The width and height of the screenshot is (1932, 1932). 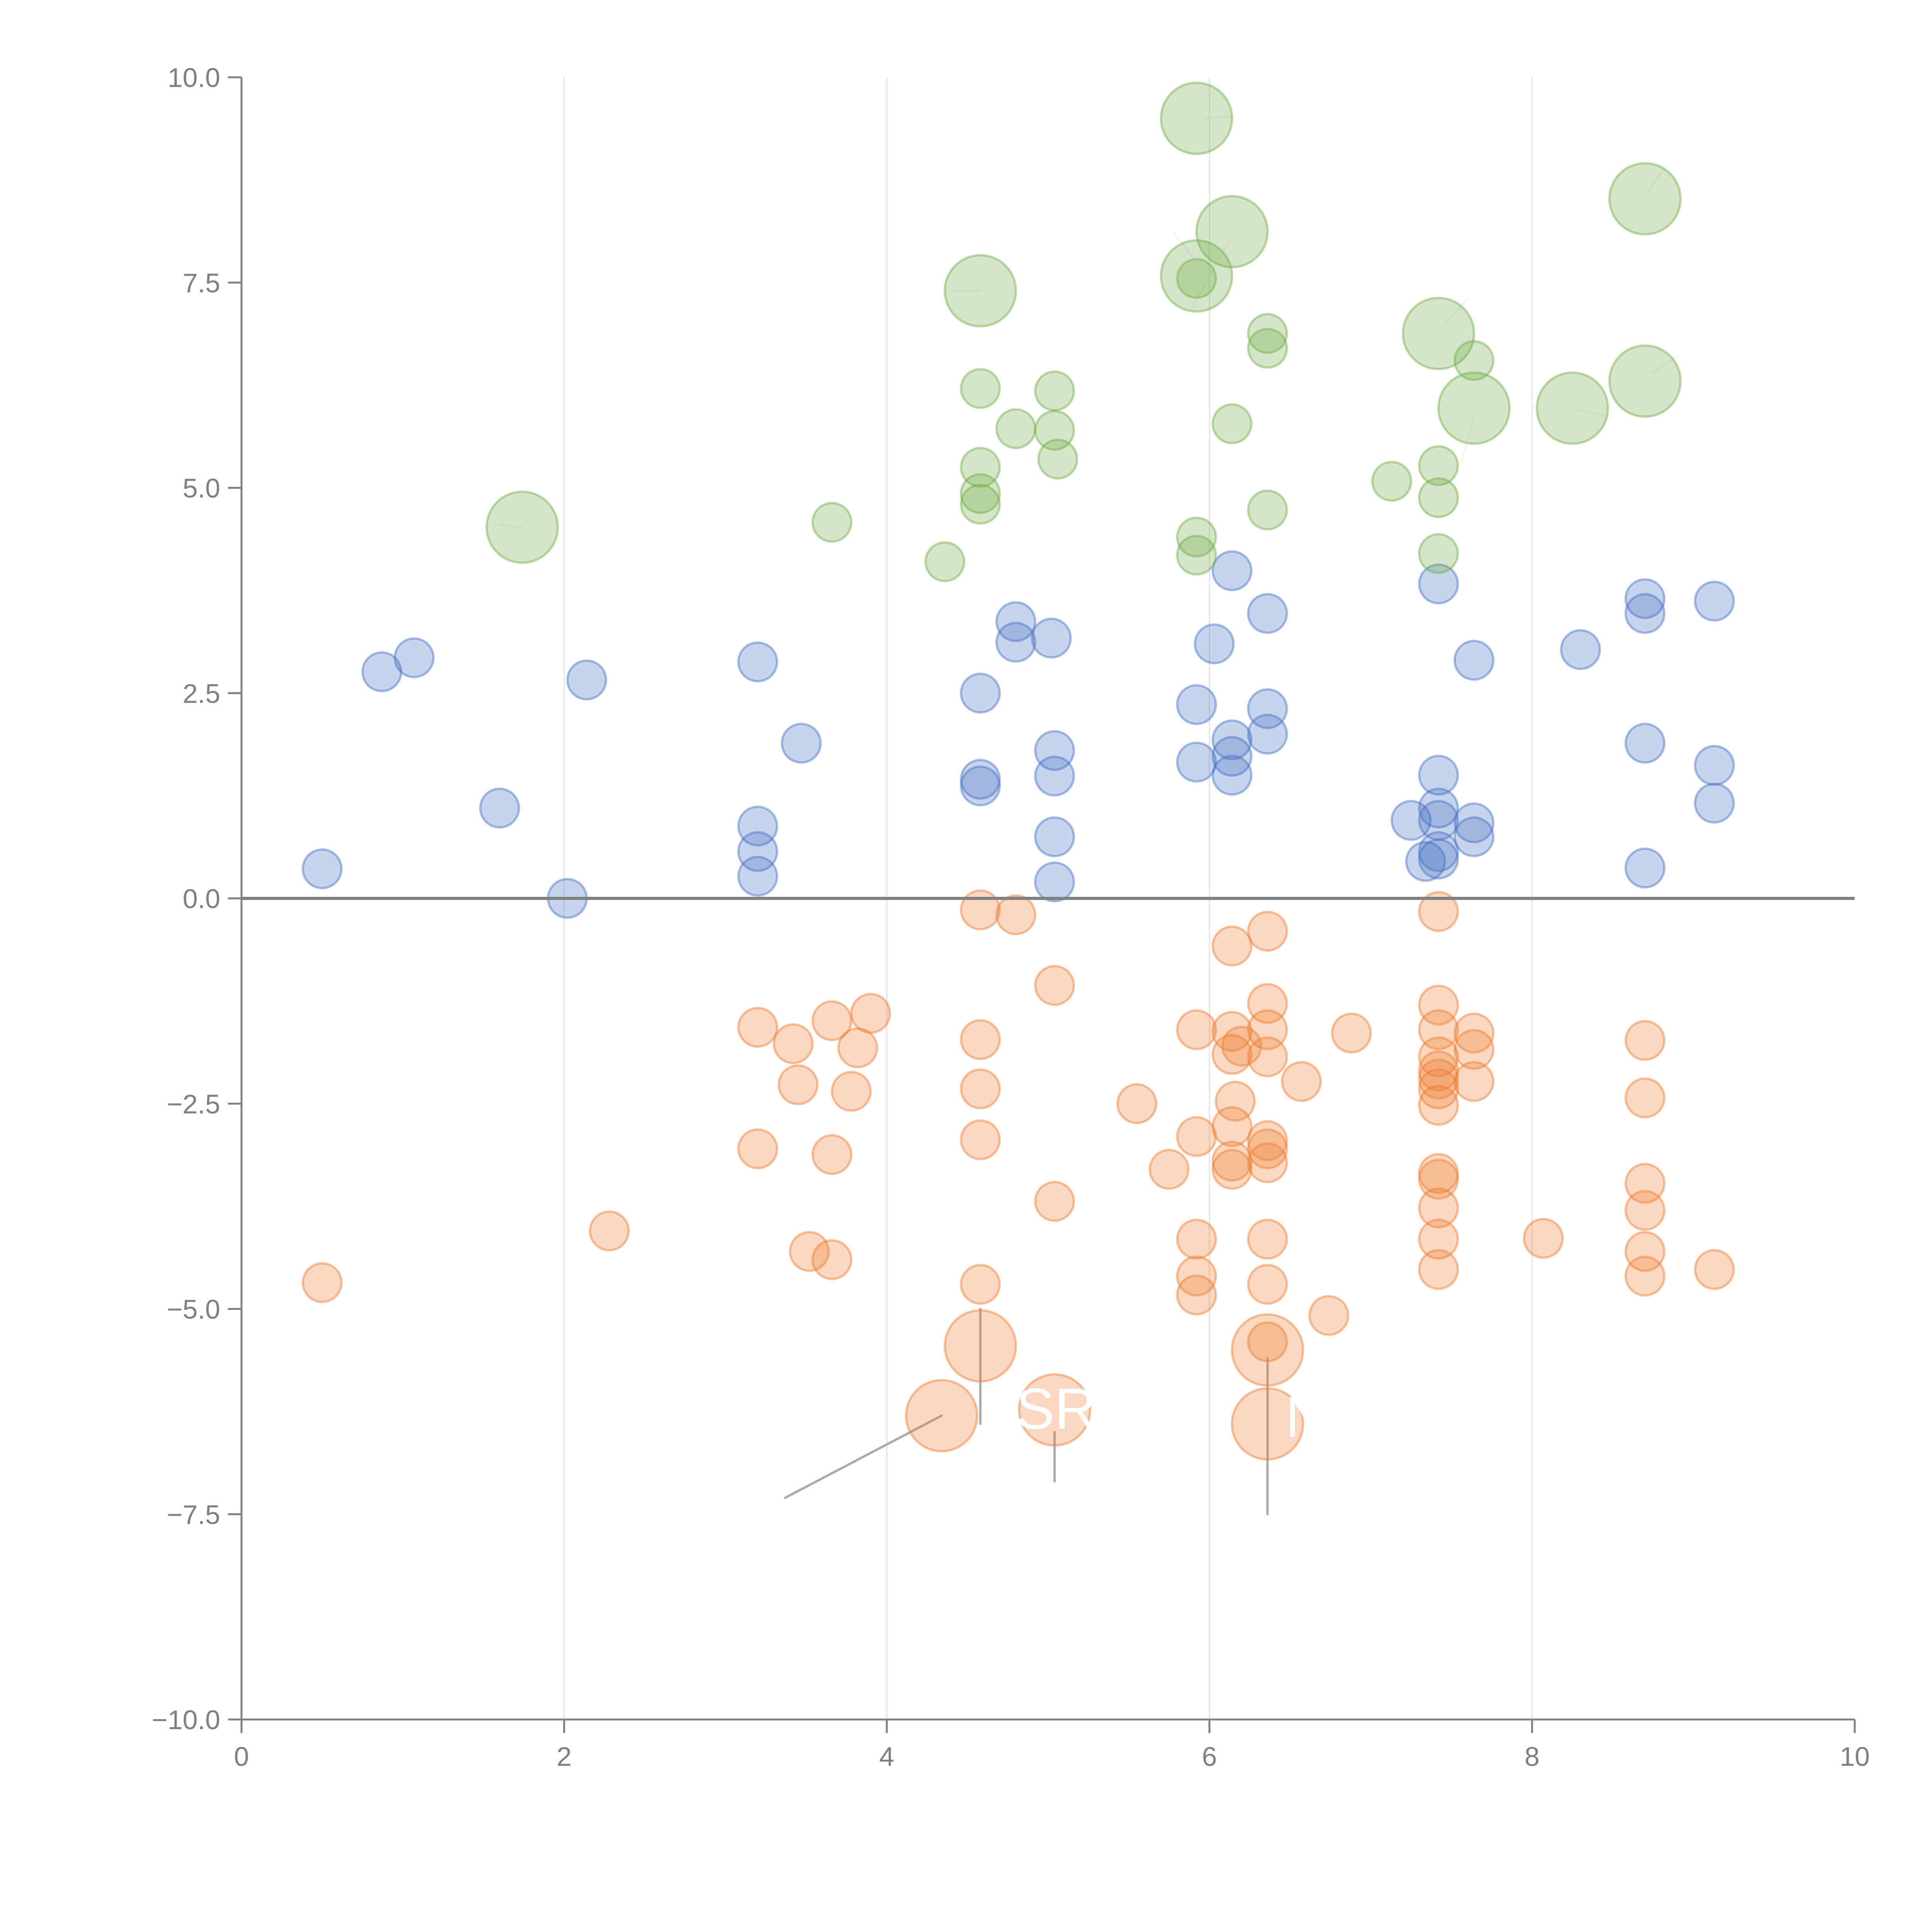 What do you see at coordinates (887, 1757) in the screenshot?
I see `x-tick-label: 4` at bounding box center [887, 1757].